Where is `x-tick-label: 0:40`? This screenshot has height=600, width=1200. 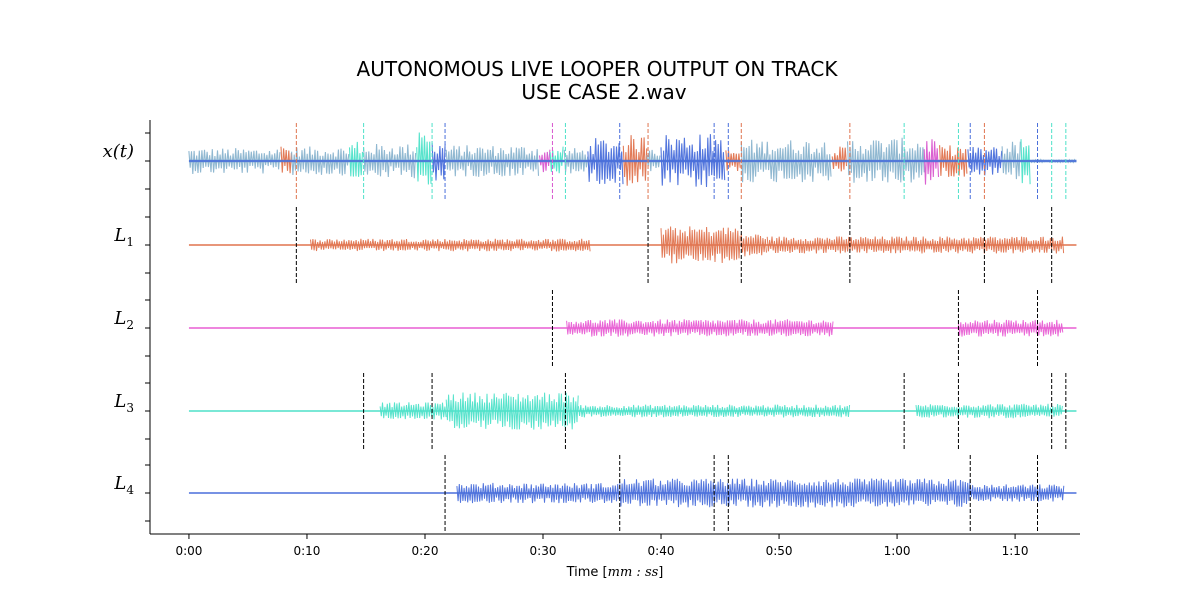 x-tick-label: 0:40 is located at coordinates (661, 551).